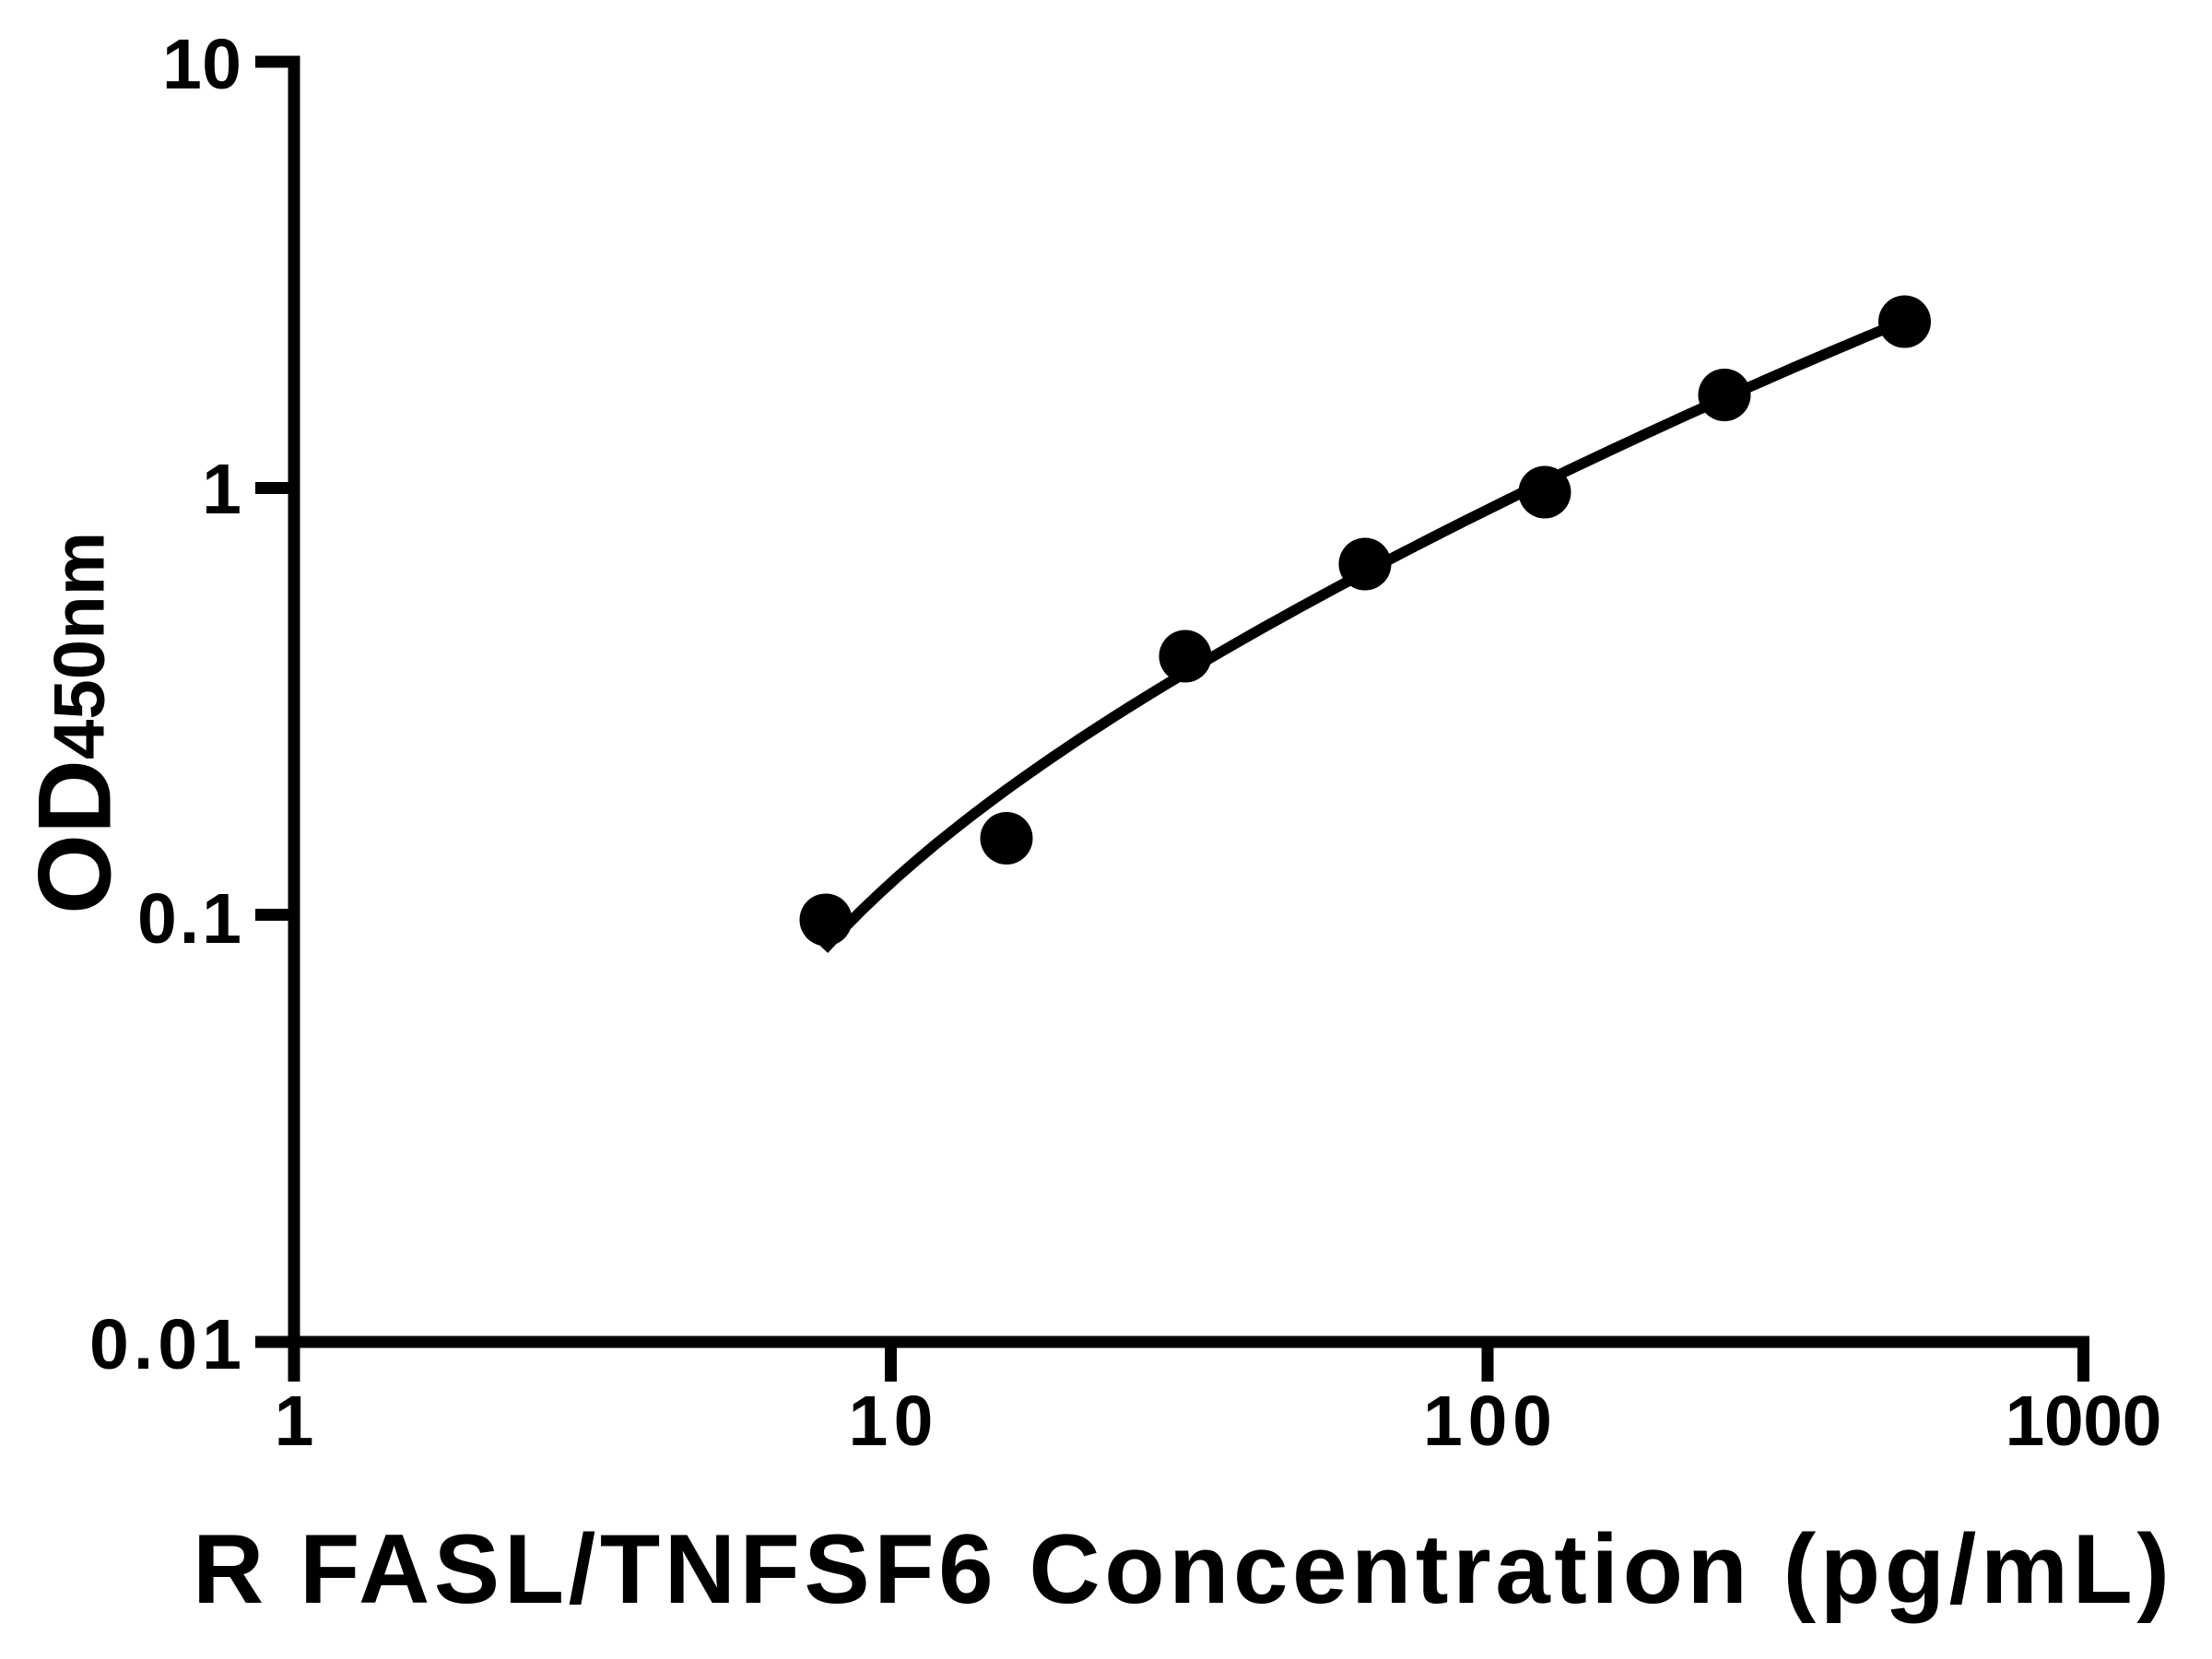 Image resolution: width=2212 pixels, height=1659 pixels. What do you see at coordinates (165, 1344) in the screenshot?
I see `svg-text: 0.01` at bounding box center [165, 1344].